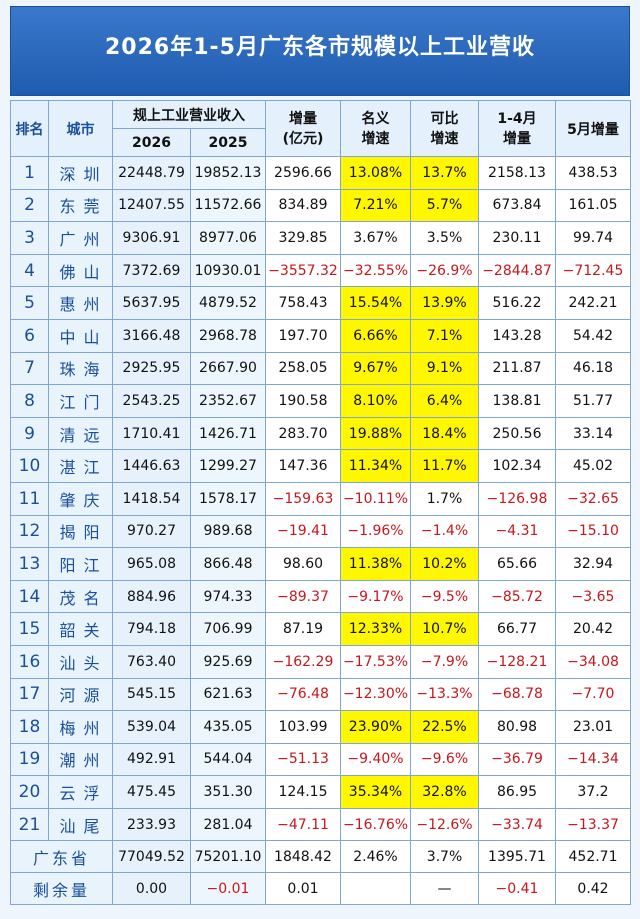 The image size is (640, 919). Describe the element at coordinates (444, 792) in the screenshot. I see `cell: 32.8%` at that location.